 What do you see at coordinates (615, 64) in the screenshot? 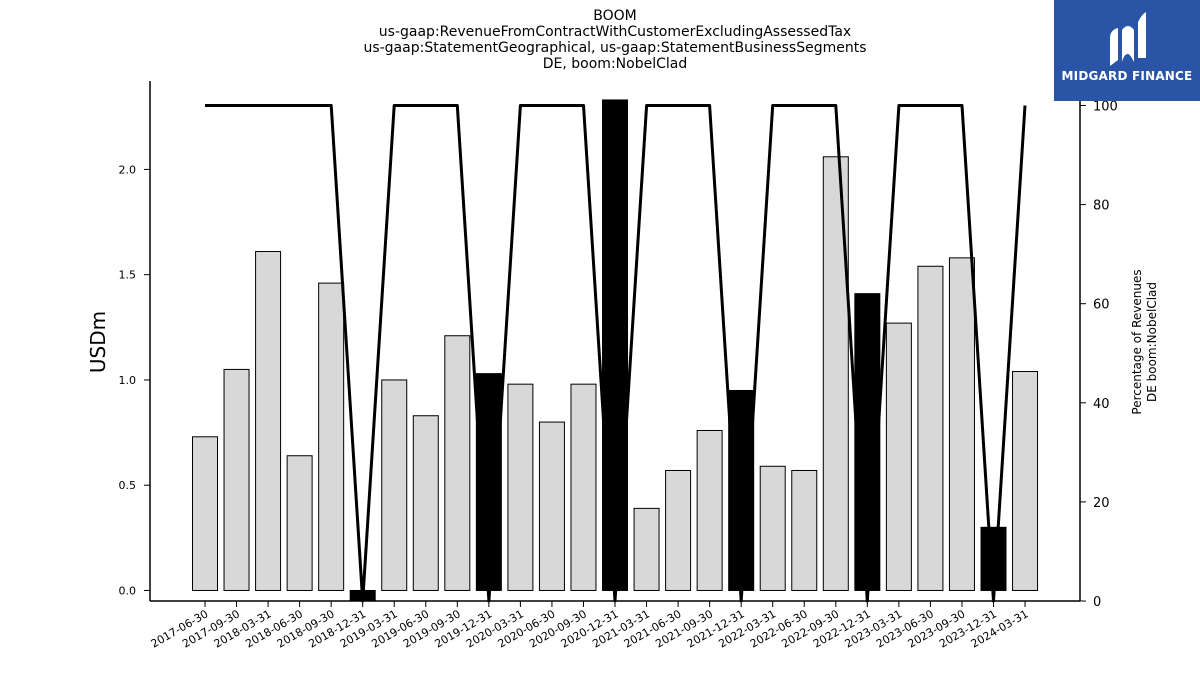
I see `title-line-4: DE, boom:NobelClad` at bounding box center [615, 64].